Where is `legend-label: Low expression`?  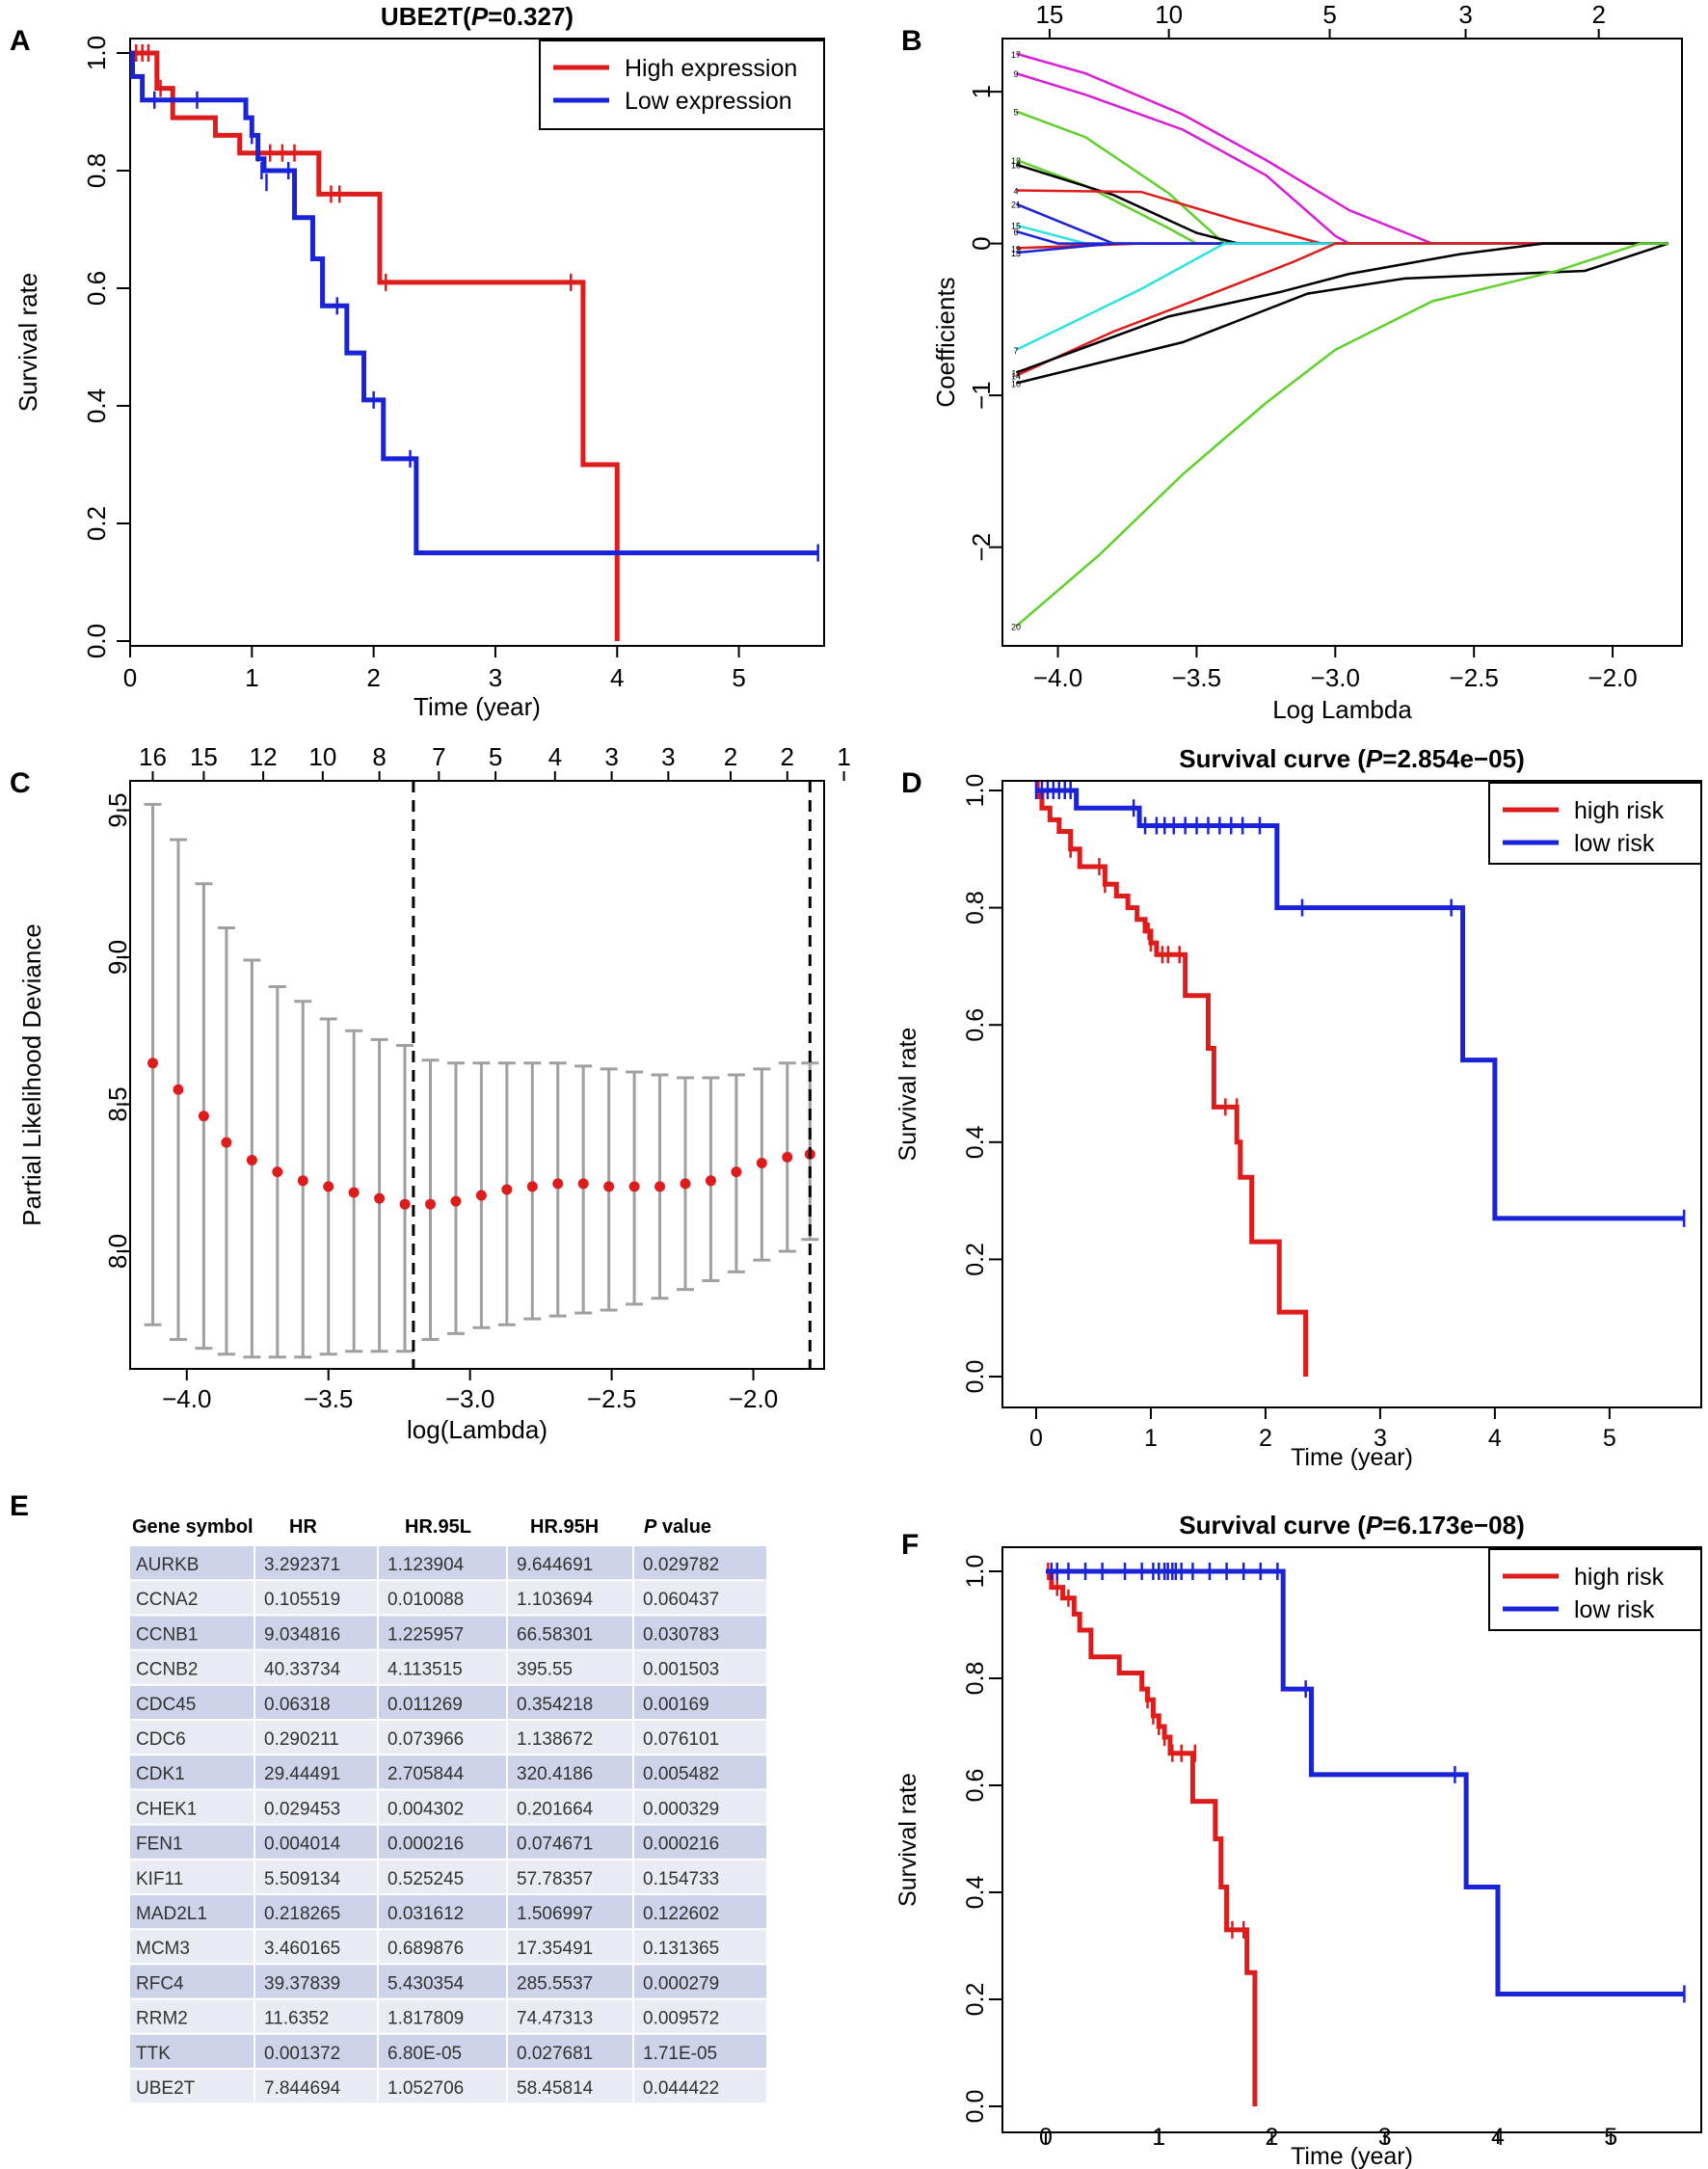
legend-label: Low expression is located at coordinates (708, 101).